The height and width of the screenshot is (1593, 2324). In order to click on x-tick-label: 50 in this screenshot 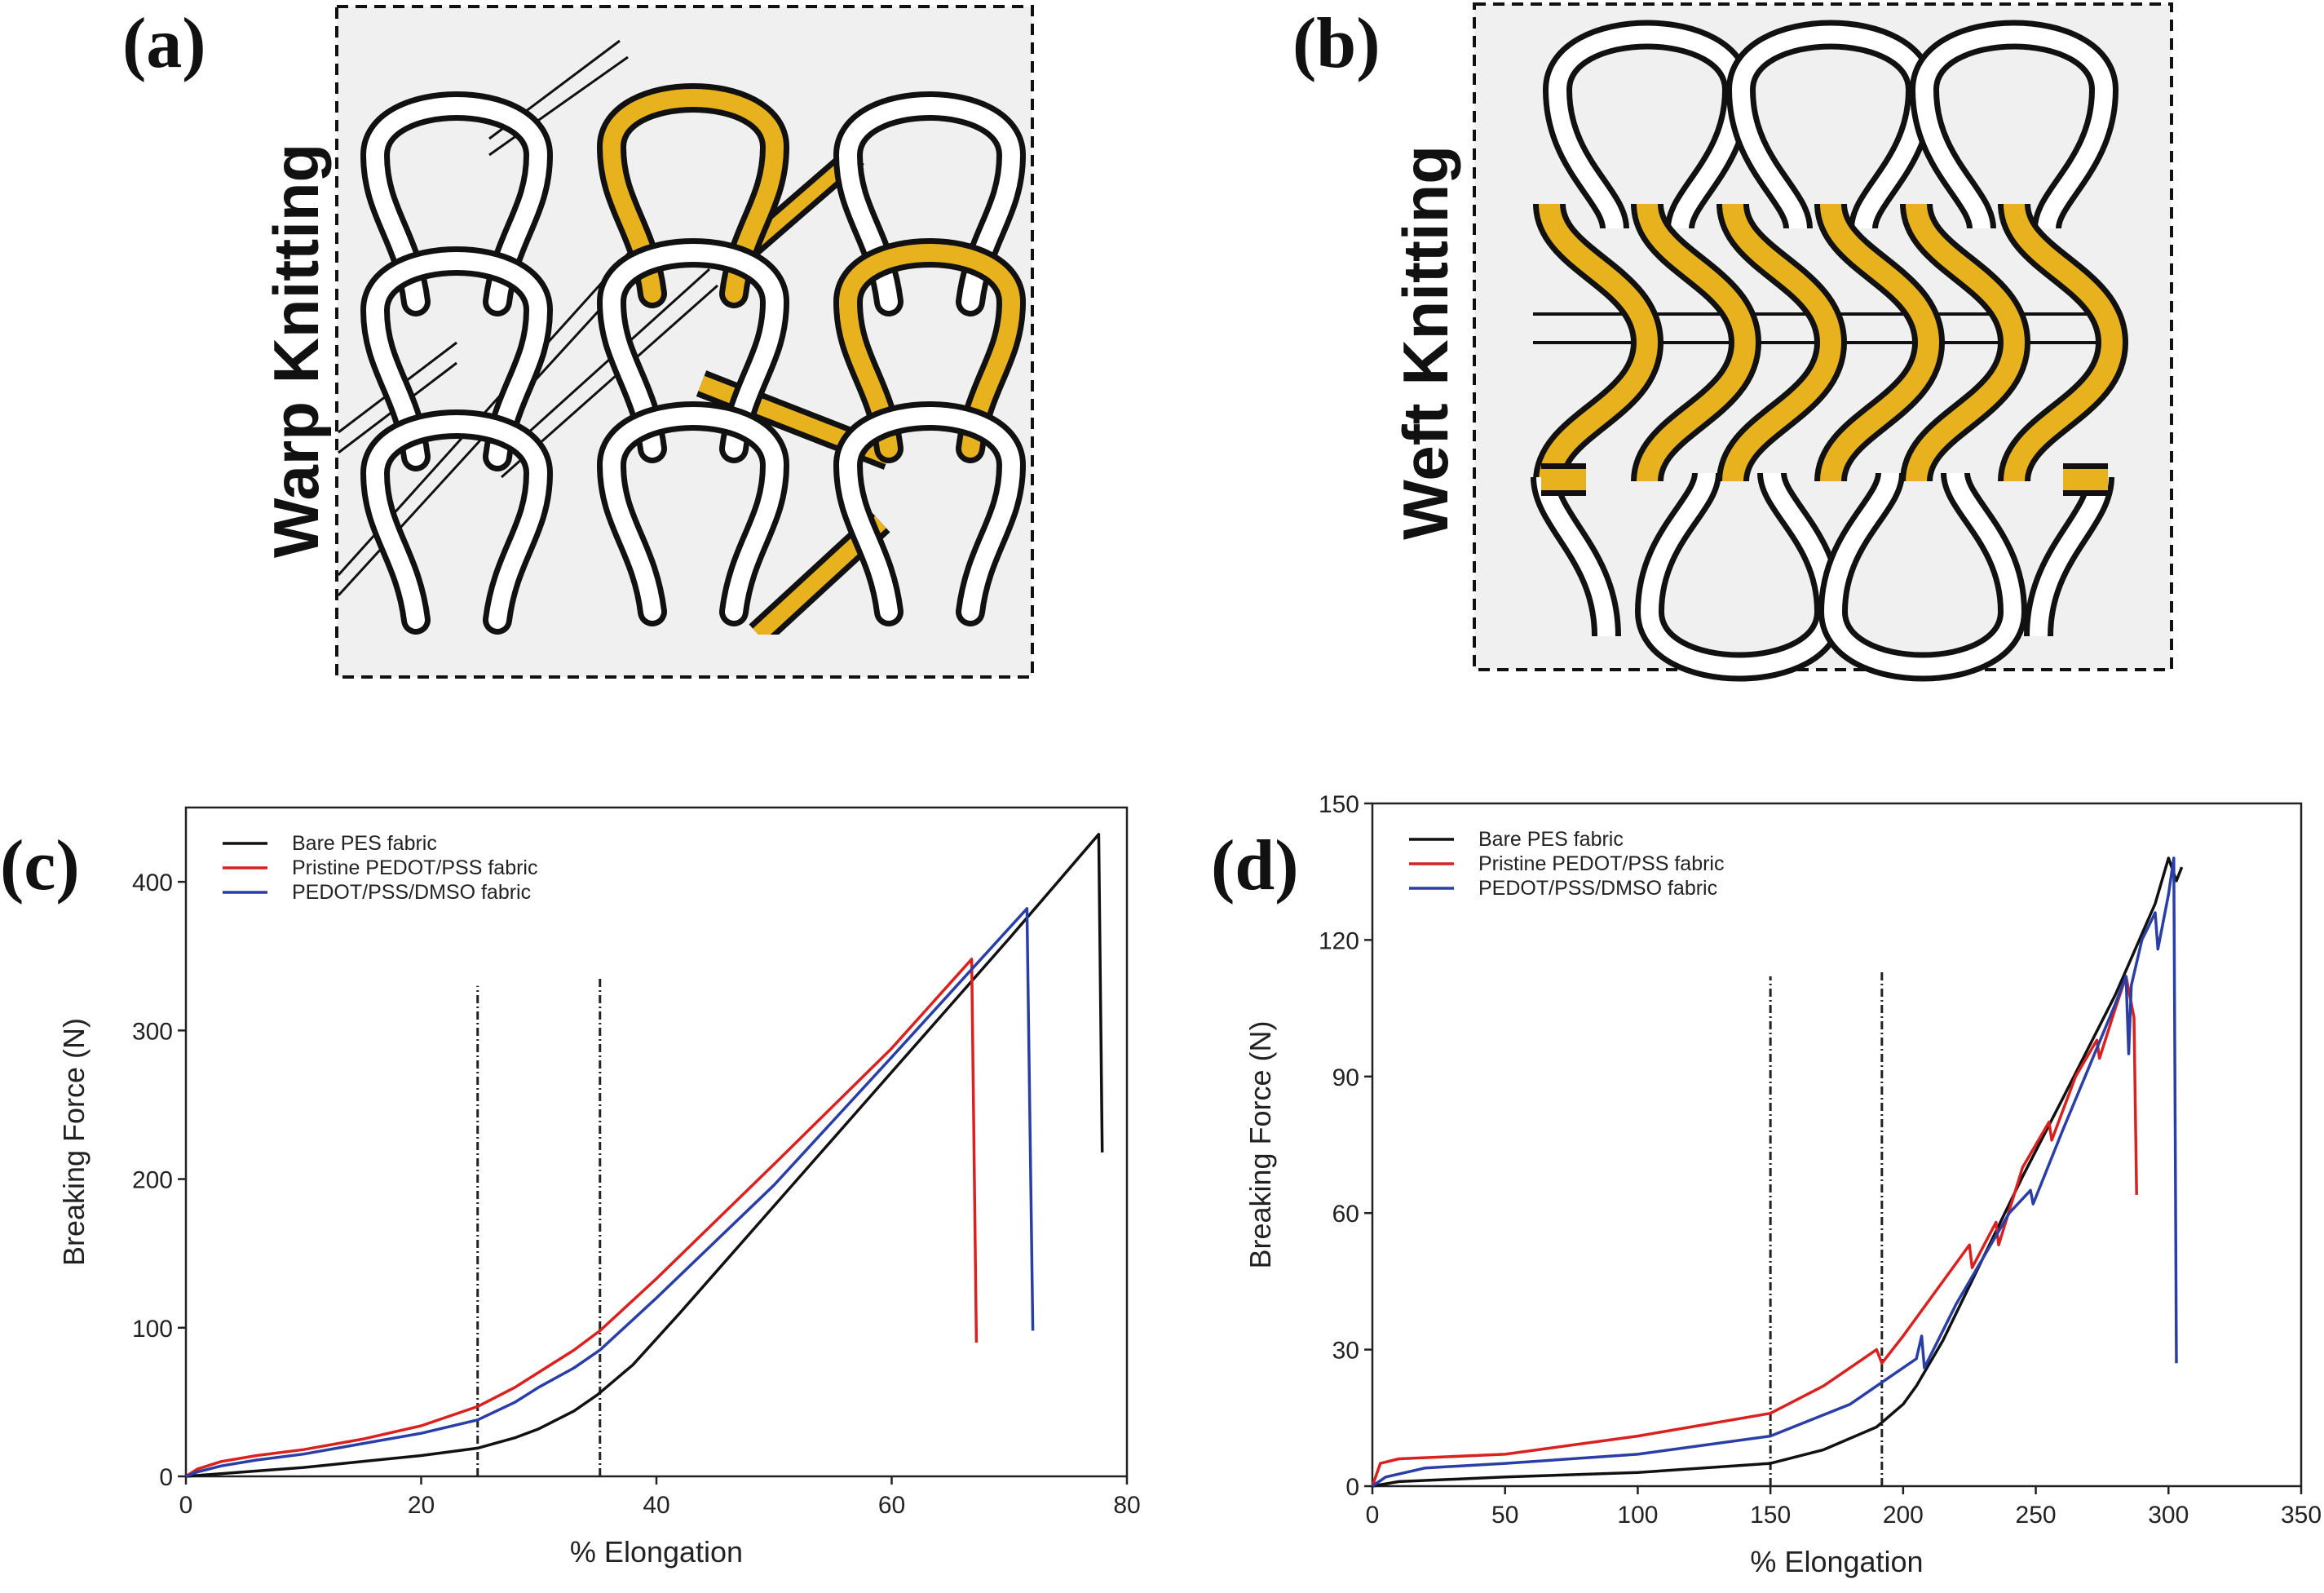, I will do `click(1504, 1515)`.